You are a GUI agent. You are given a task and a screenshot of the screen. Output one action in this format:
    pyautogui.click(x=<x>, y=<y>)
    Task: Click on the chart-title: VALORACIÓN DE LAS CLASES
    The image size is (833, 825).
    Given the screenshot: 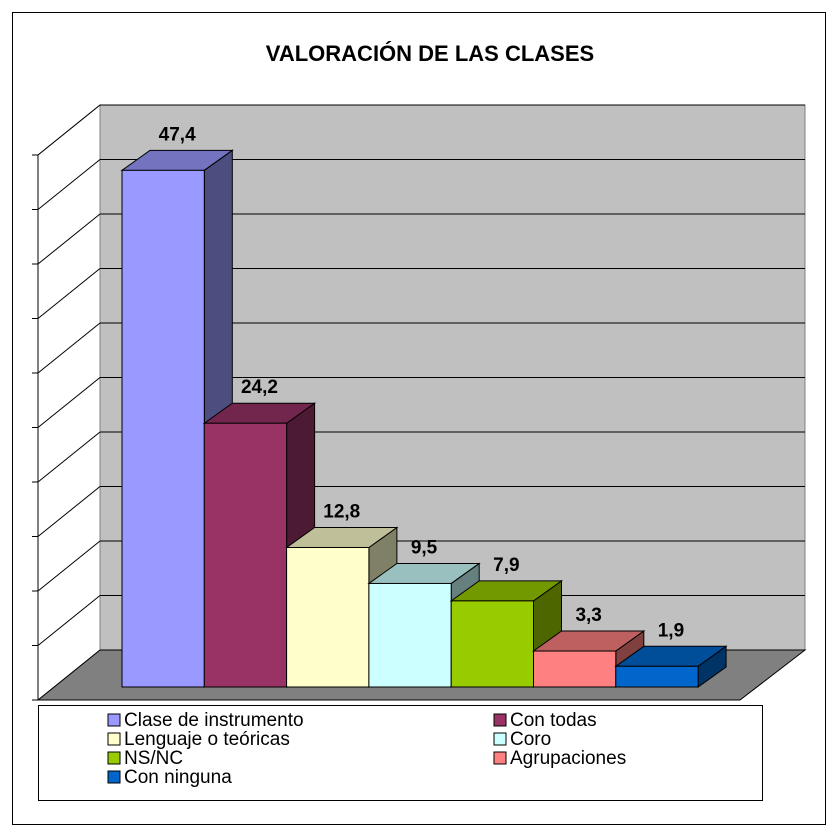 What is the action you would take?
    pyautogui.click(x=430, y=53)
    